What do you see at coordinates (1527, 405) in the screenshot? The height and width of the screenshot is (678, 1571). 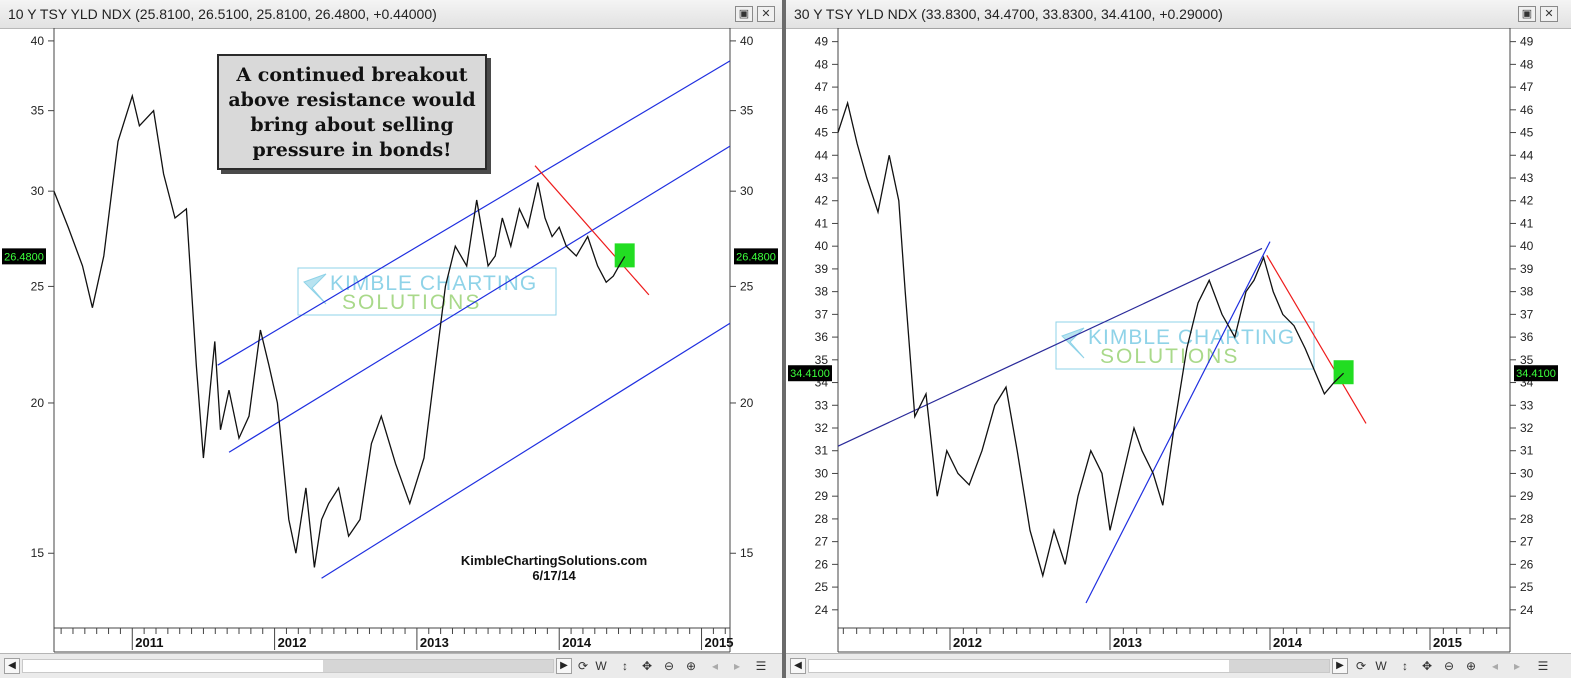 I see `y-tick-label-right: 33` at bounding box center [1527, 405].